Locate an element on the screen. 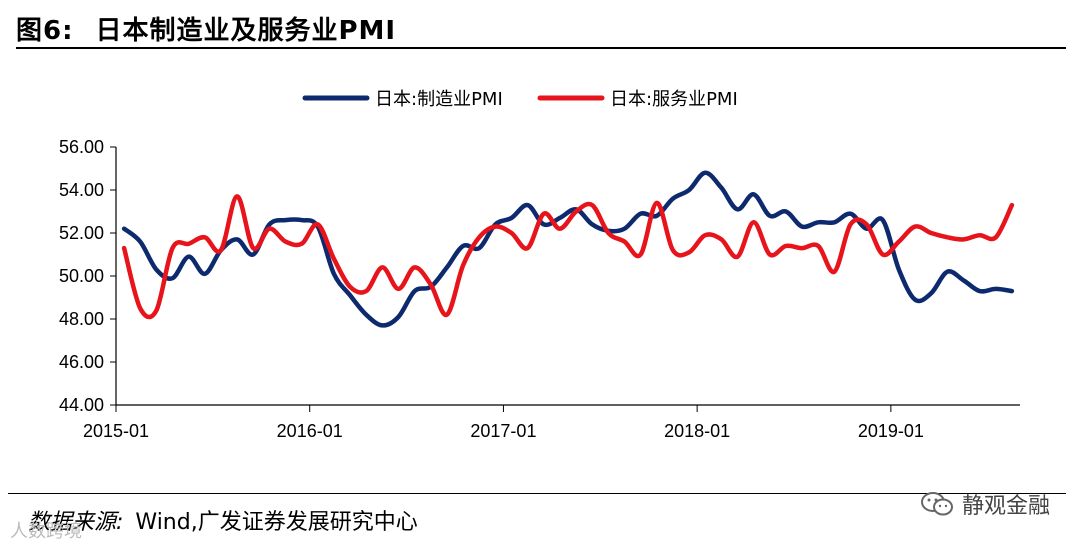 Image resolution: width=1080 pixels, height=548 pixels. corner-watermark-text: 人数跨境 is located at coordinates (46, 531).